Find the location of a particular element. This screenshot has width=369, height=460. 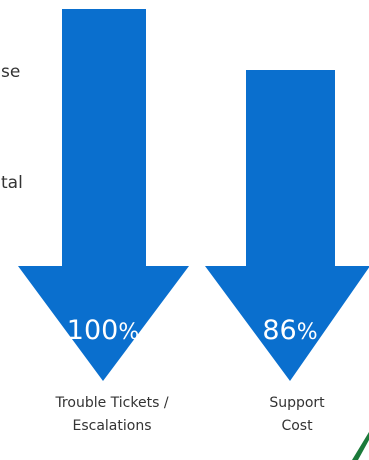

arrow-1-value-label: 100% is located at coordinates (103, 330).